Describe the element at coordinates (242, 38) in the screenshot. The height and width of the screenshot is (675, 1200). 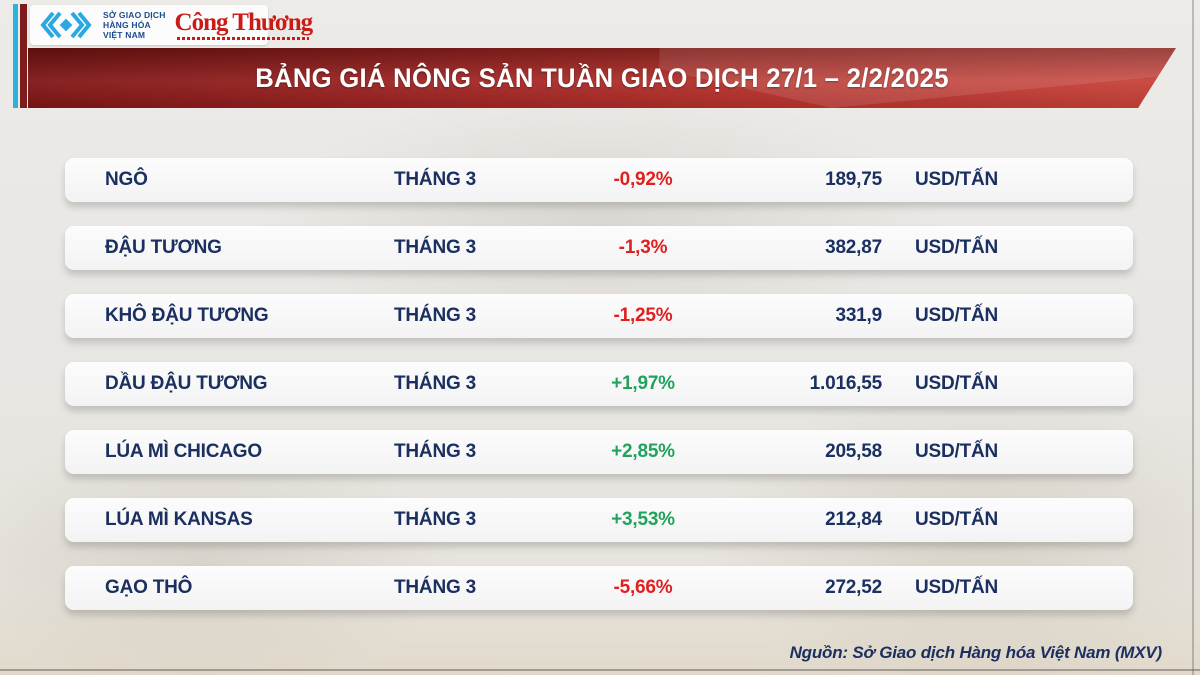
I see `cong-thuong-tagline-decoration` at that location.